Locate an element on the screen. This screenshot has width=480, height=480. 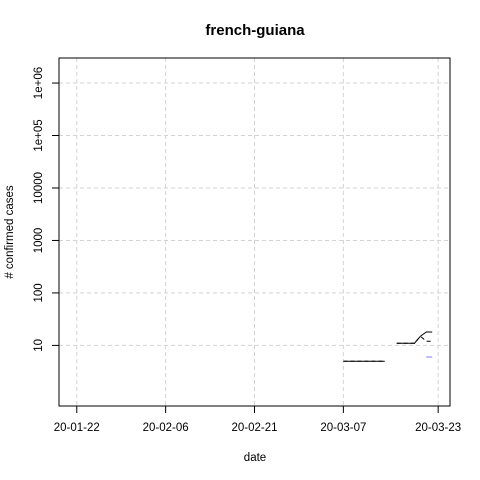
y-tick-label: 1e+06 is located at coordinates (39, 83).